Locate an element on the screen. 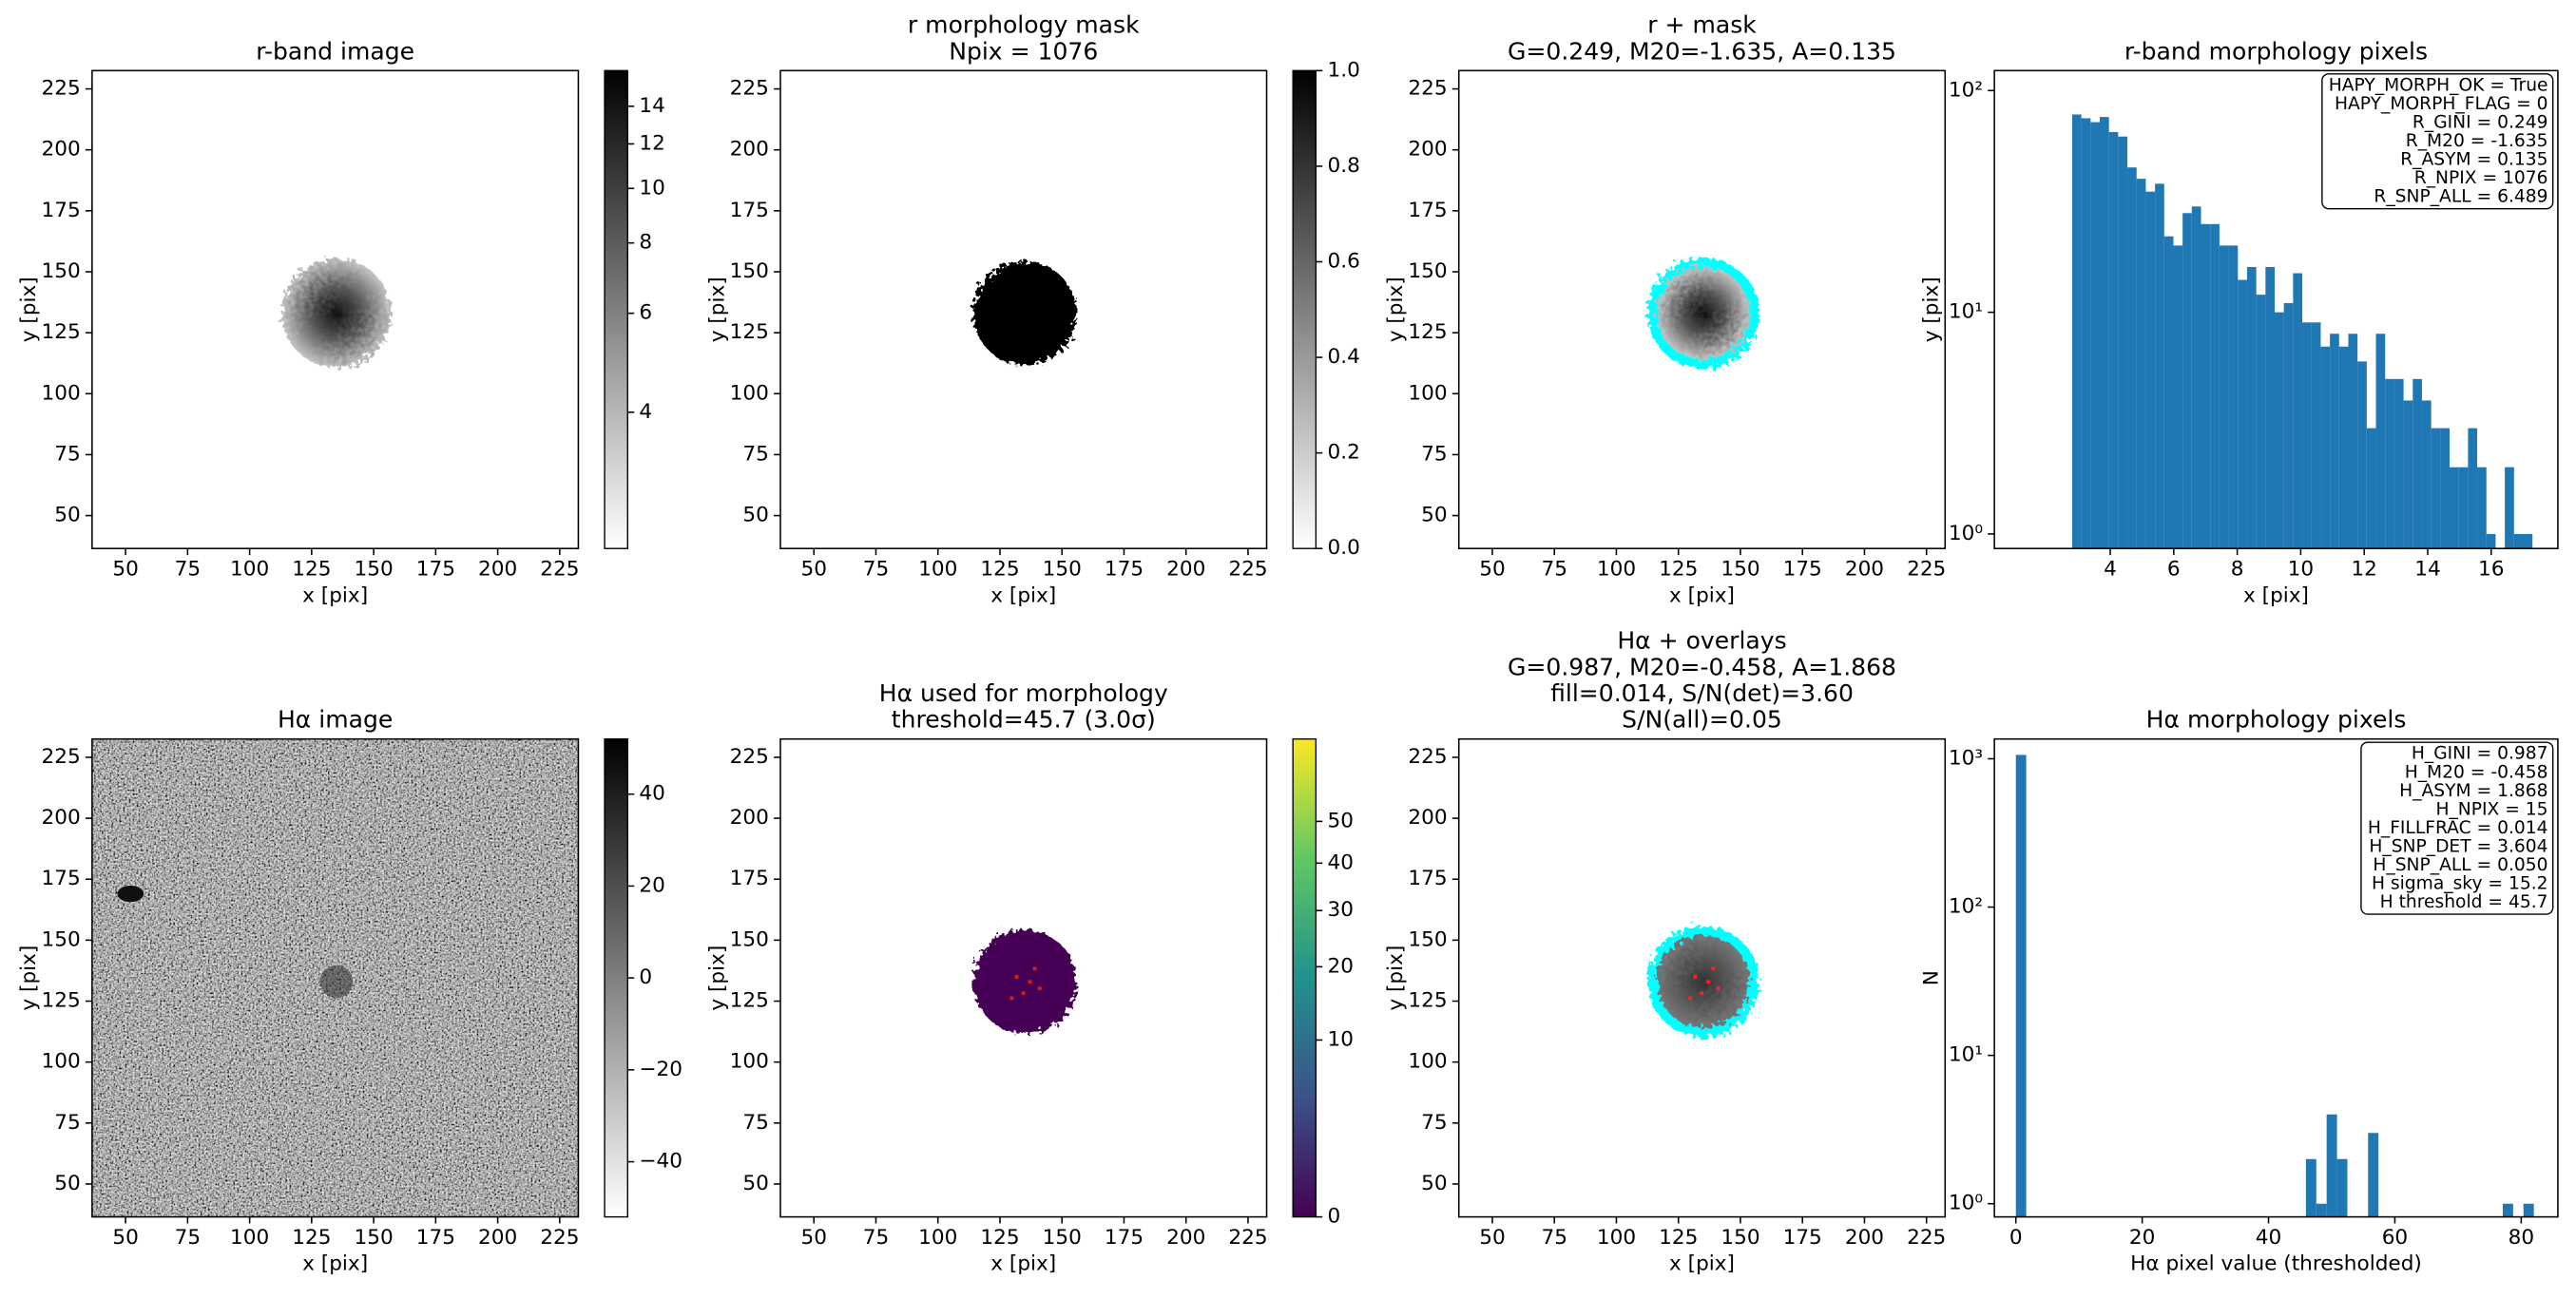  x-tick-label: 50 is located at coordinates (1492, 570).